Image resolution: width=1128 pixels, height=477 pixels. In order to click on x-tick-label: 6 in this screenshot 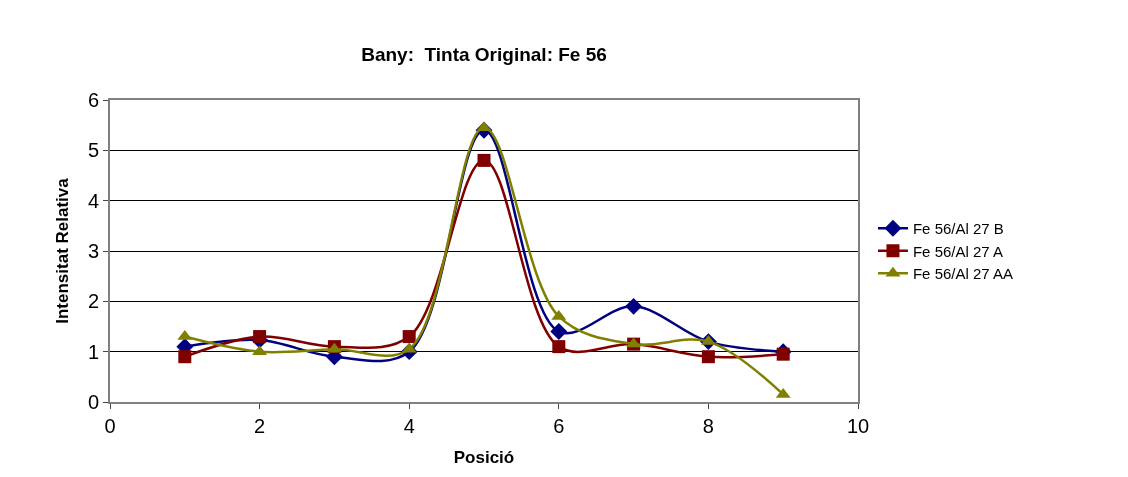, I will do `click(559, 426)`.